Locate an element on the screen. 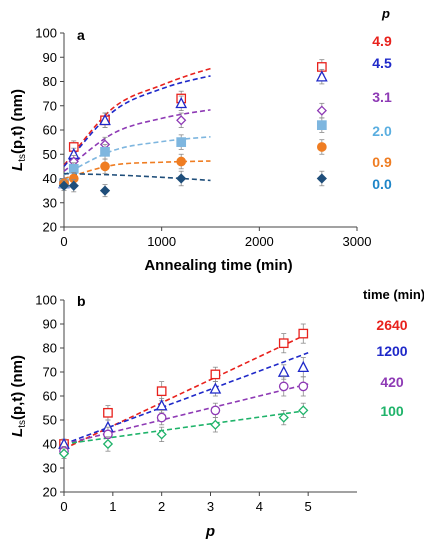  series-label-2.0: 2.0 is located at coordinates (382, 131).